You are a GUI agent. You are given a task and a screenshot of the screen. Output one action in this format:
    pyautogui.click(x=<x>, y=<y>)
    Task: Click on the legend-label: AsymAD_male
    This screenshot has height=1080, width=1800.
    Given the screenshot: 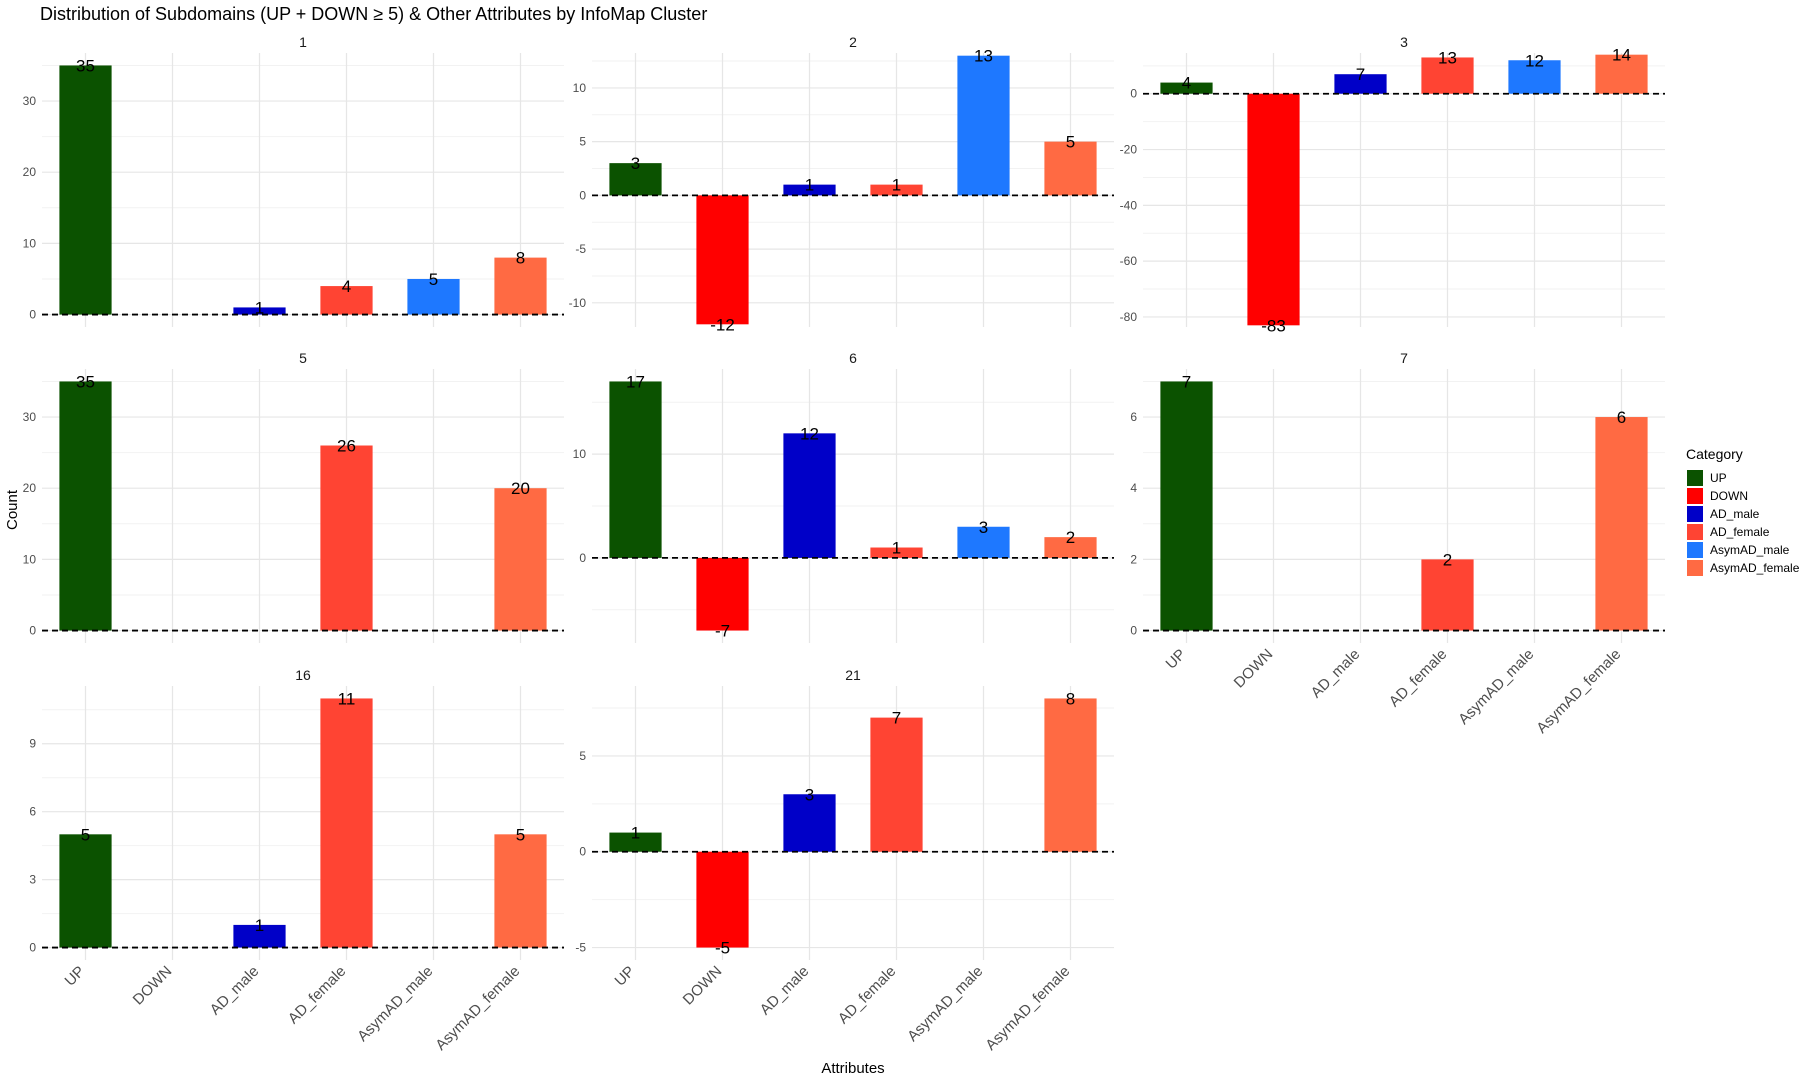 What is the action you would take?
    pyautogui.click(x=1750, y=550)
    